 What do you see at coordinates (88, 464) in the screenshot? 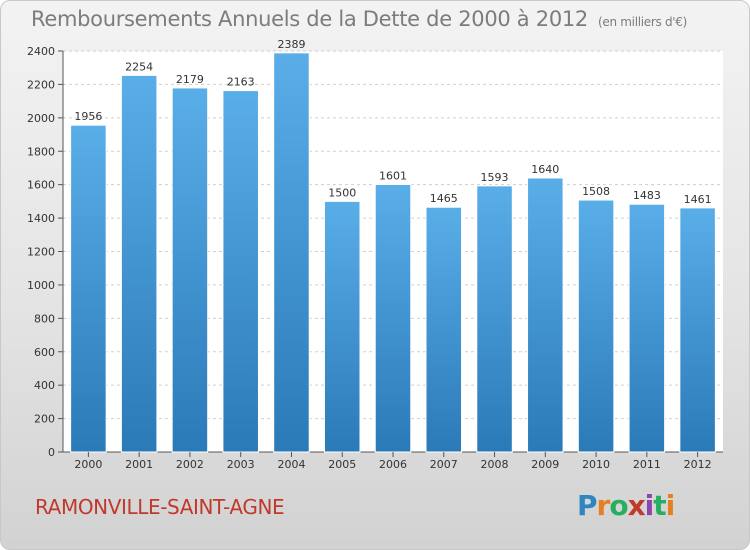
I see `x-tick-label: 2000` at bounding box center [88, 464].